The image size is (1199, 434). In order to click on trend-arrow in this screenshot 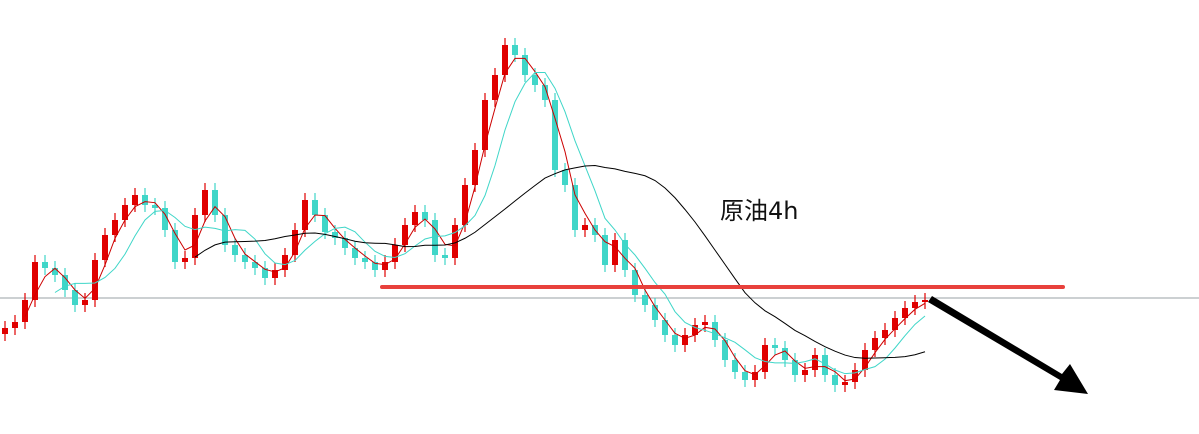, I will do `click(1008, 345)`.